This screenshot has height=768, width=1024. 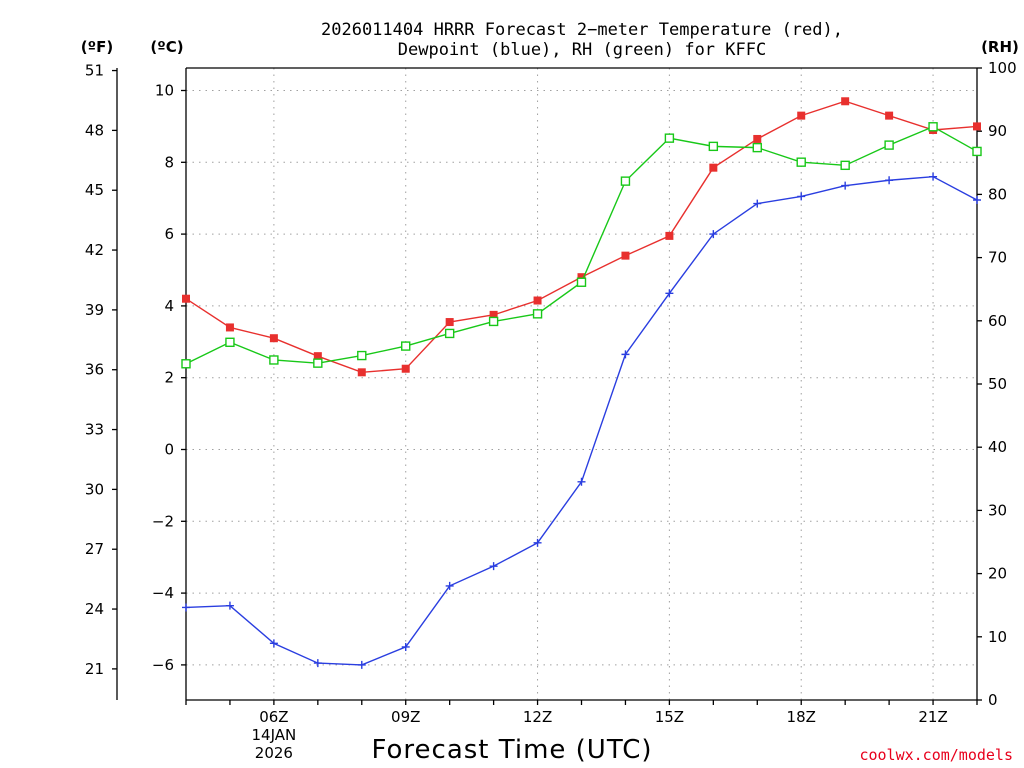 What do you see at coordinates (169, 162) in the screenshot?
I see `c-tick-label-1: 8` at bounding box center [169, 162].